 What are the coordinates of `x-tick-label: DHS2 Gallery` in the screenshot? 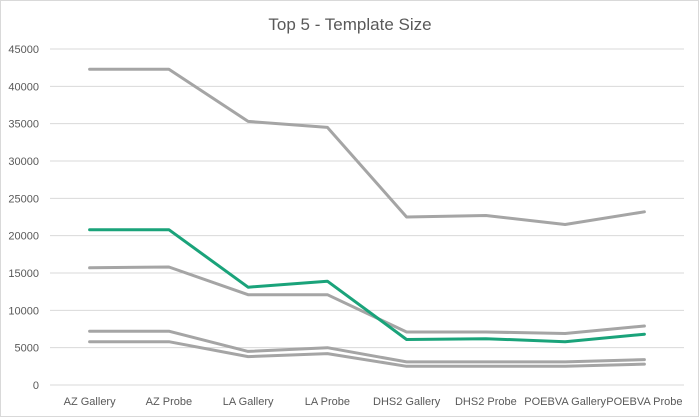 It's located at (407, 402).